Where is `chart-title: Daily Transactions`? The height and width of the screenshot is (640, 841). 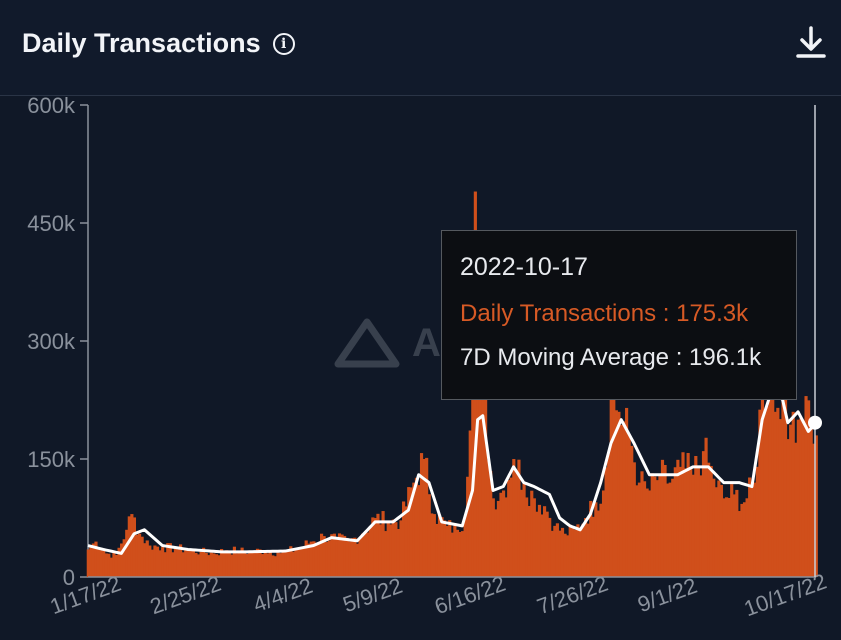
chart-title: Daily Transactions is located at coordinates (141, 43).